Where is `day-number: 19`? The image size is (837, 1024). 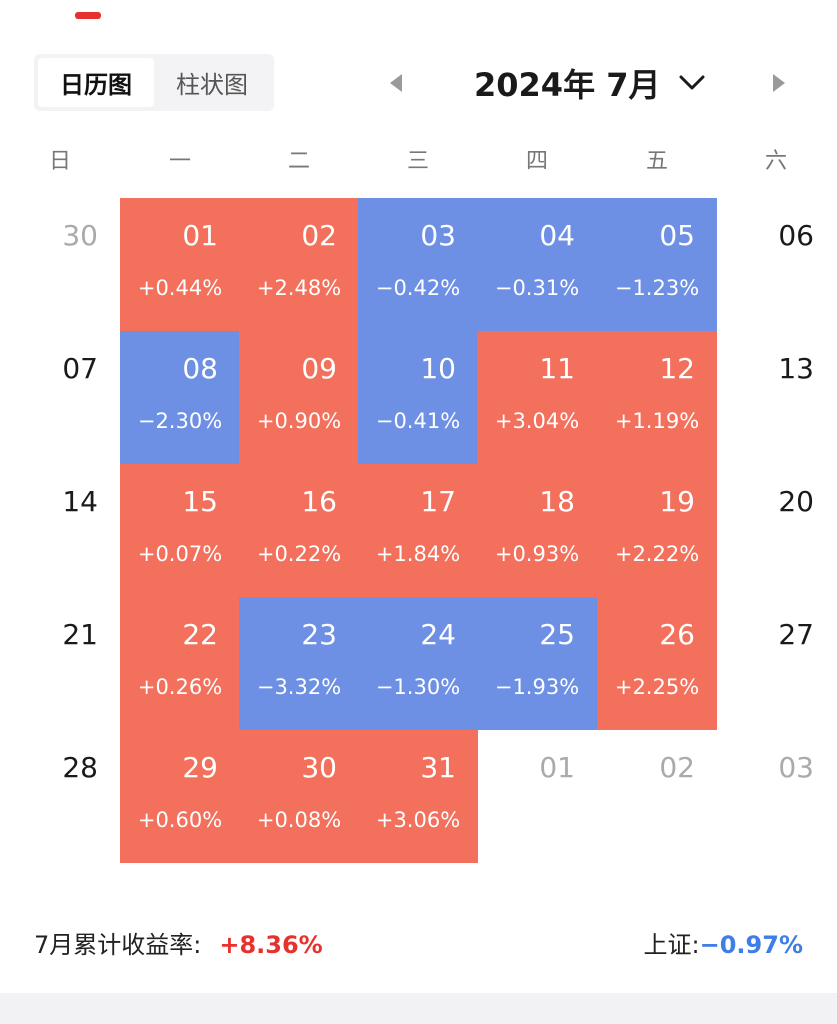
day-number: 19 is located at coordinates (677, 501).